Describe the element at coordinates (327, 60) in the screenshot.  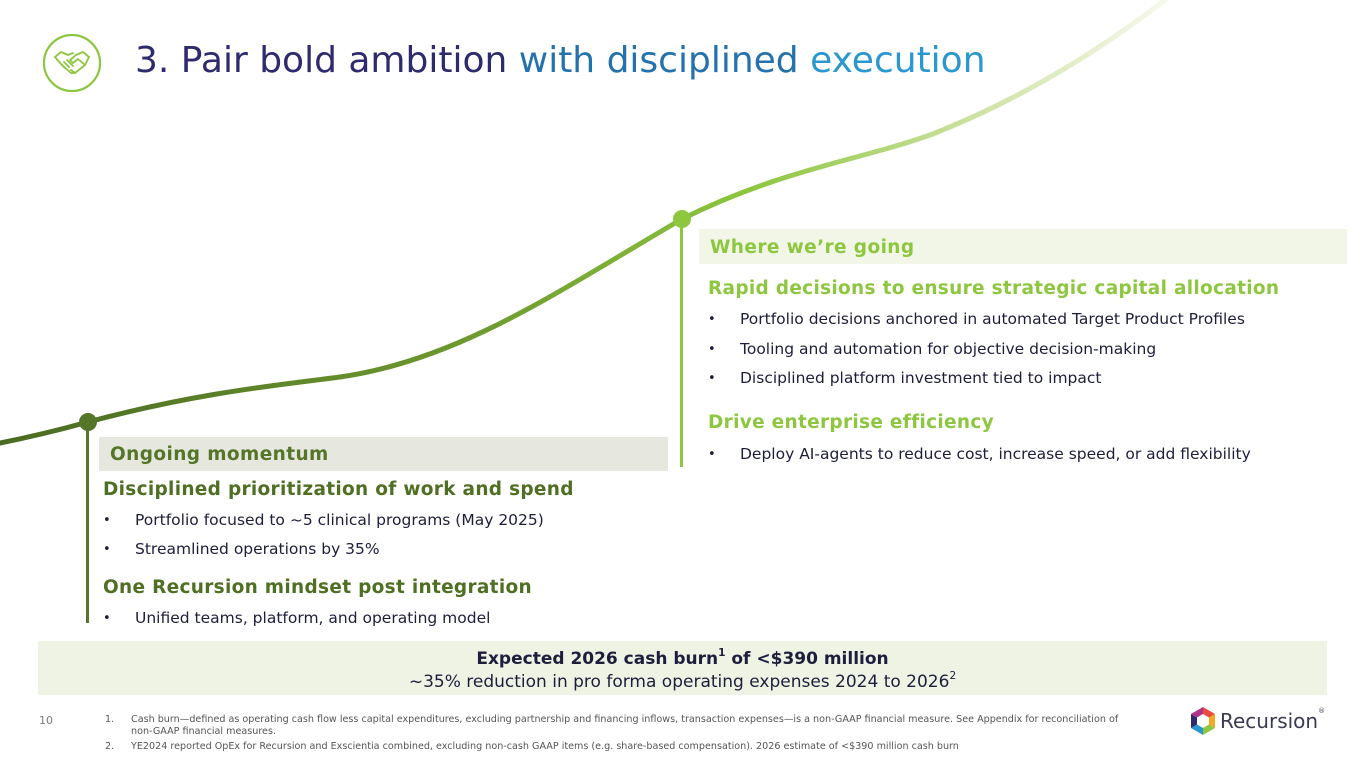
I see `title-part-1: 3. Pair bold ambition` at that location.